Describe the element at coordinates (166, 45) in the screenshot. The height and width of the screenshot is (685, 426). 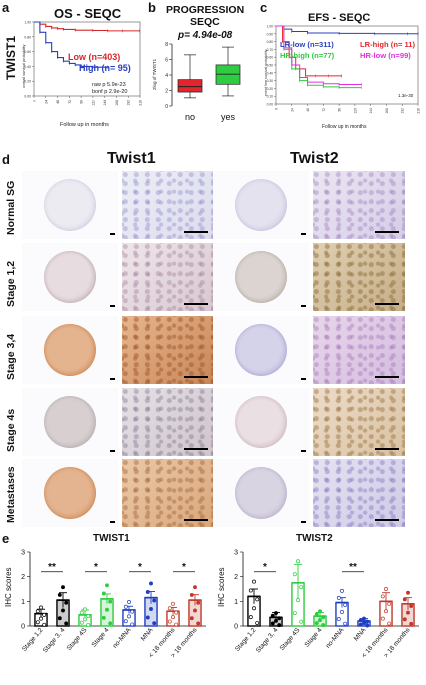
I see `y-tick-label: 8` at that location.